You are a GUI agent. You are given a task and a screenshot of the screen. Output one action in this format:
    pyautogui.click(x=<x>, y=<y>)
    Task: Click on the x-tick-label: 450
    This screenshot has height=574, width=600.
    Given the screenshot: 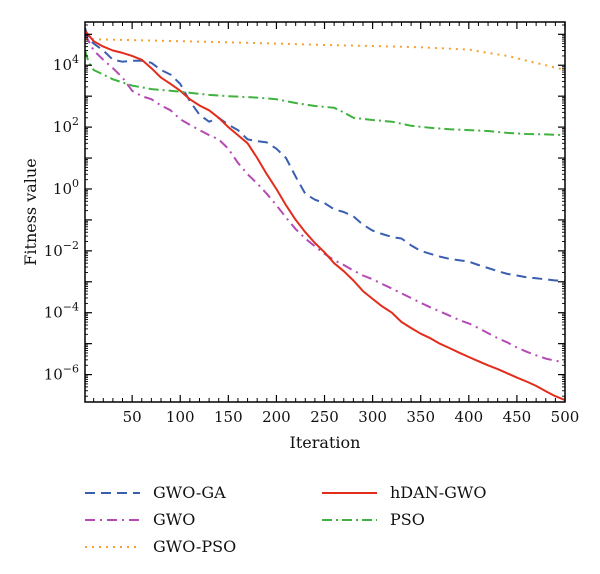 What is the action you would take?
    pyautogui.click(x=517, y=417)
    